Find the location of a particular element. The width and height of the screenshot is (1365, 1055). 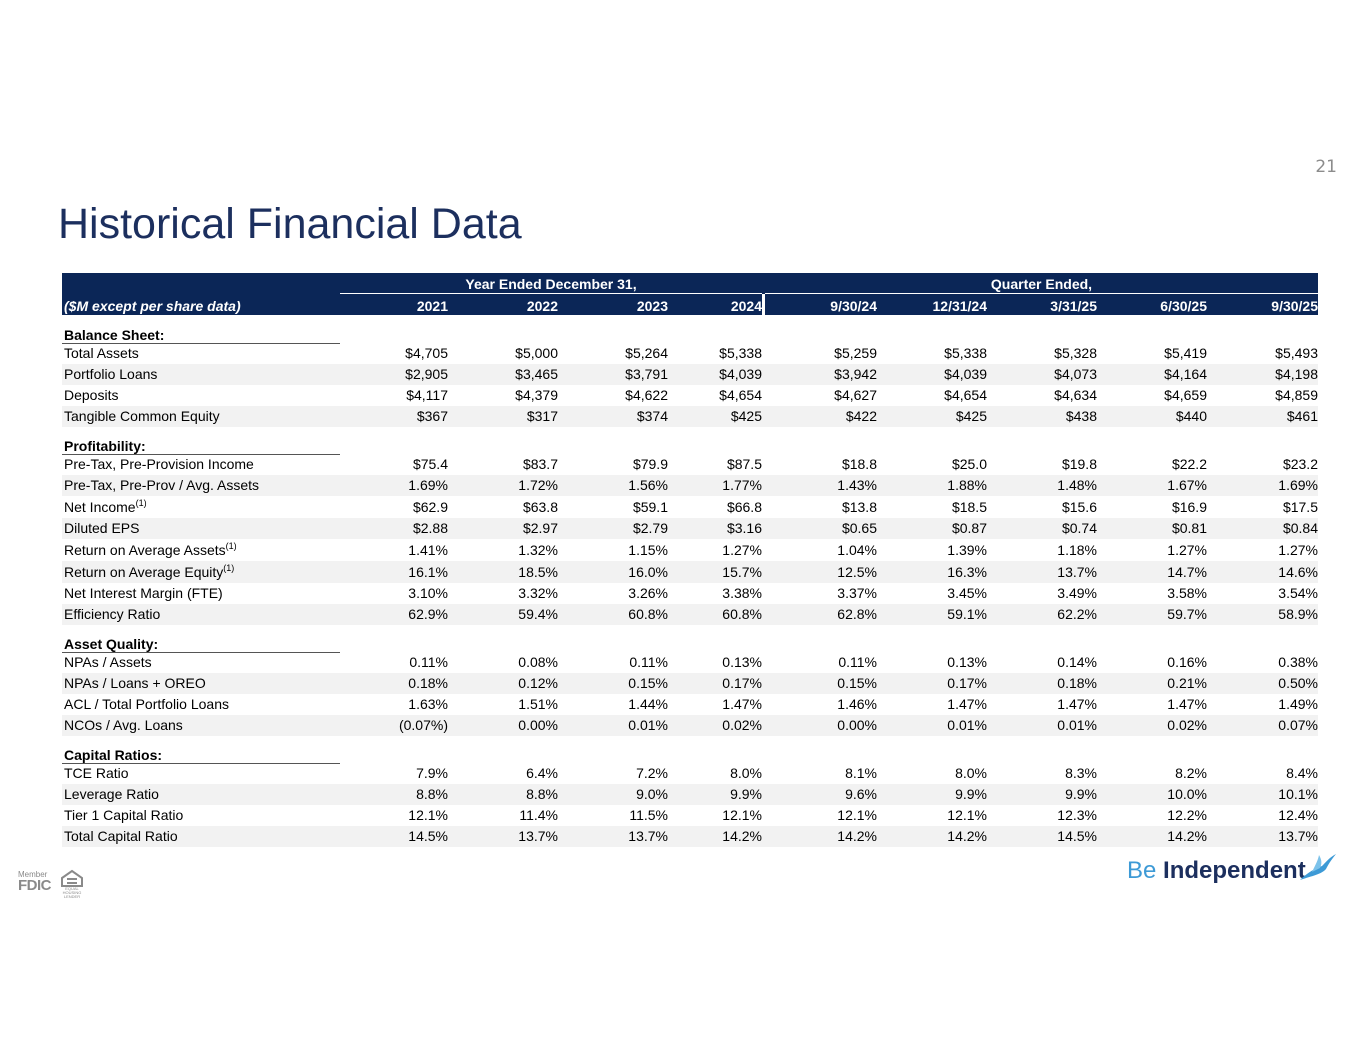

group-header: Year Ended December 31, is located at coordinates (551, 284).